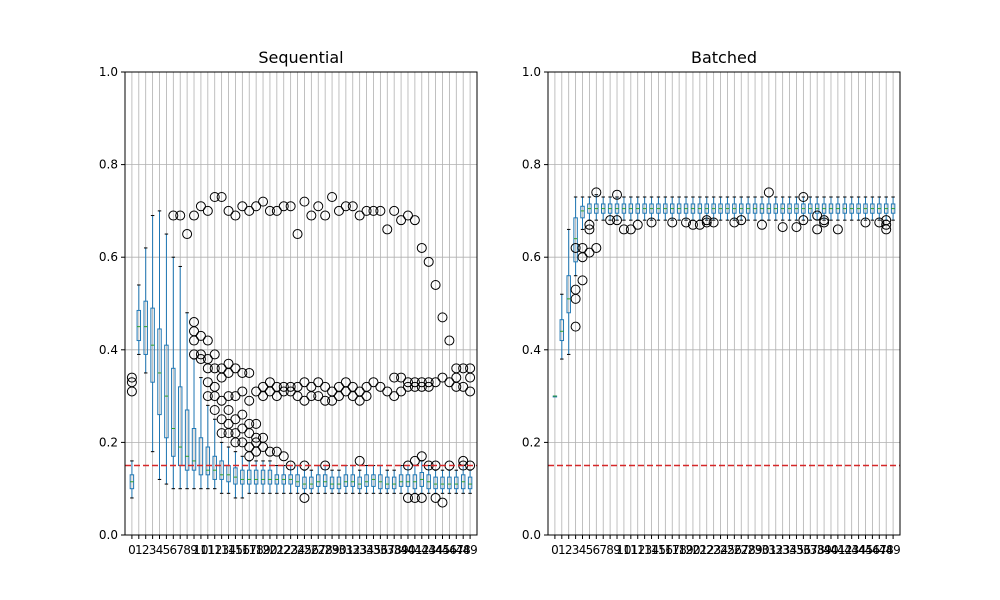 The width and height of the screenshot is (1000, 600). I want to click on x-tick-label: 35, so click(373, 550).